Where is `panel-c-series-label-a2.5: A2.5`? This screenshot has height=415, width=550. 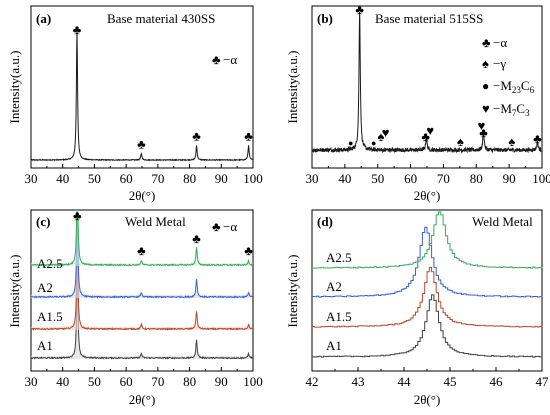 panel-c-series-label-a2.5: A2.5 is located at coordinates (50, 263).